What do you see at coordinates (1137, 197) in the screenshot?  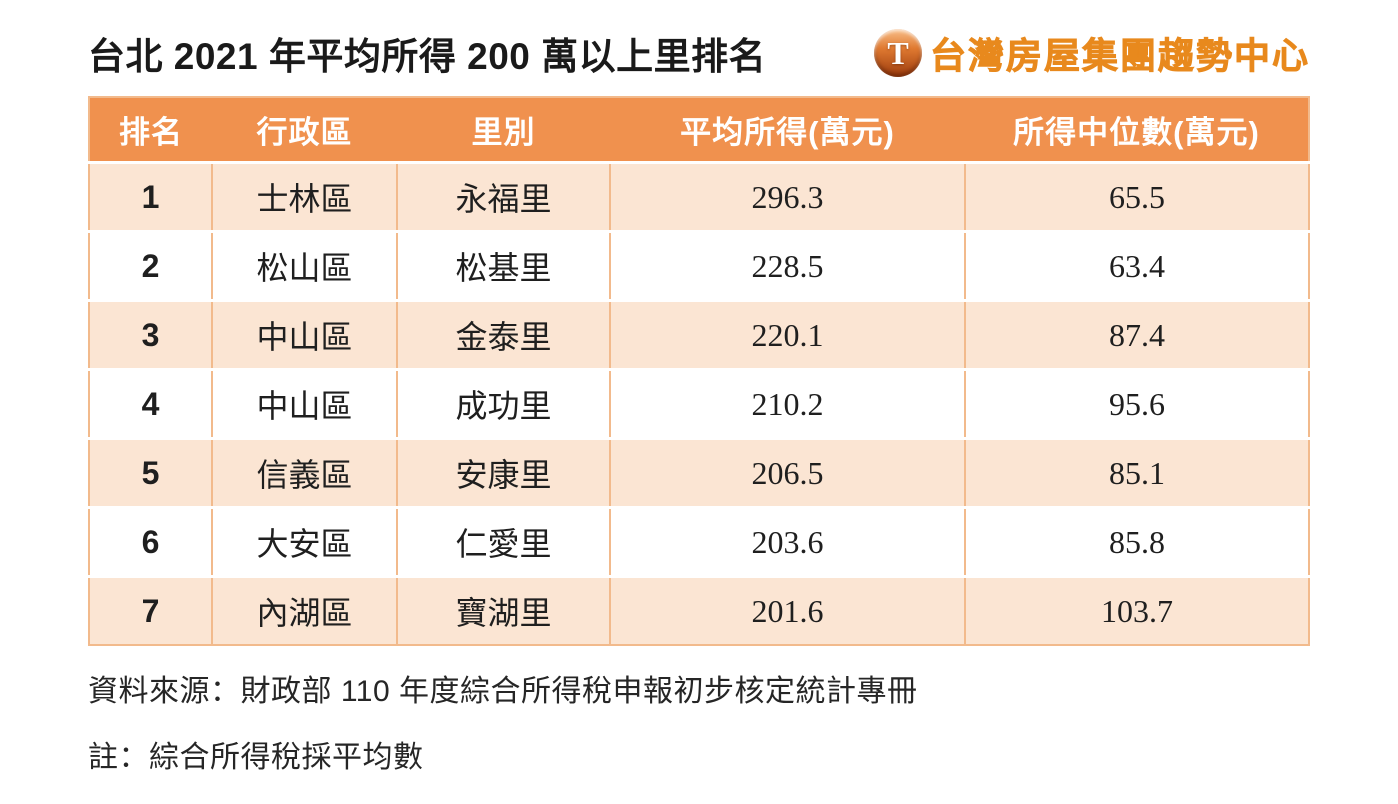 I see `median-income-cell: 65.5` at bounding box center [1137, 197].